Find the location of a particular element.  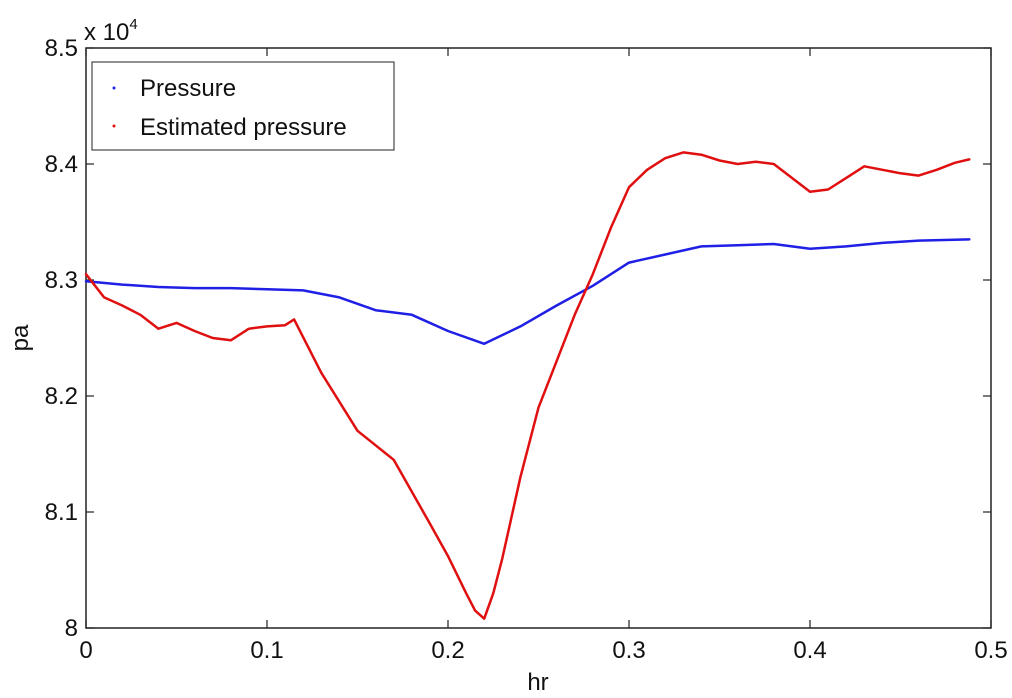

x-tick-label: 0.4 is located at coordinates (809, 650).